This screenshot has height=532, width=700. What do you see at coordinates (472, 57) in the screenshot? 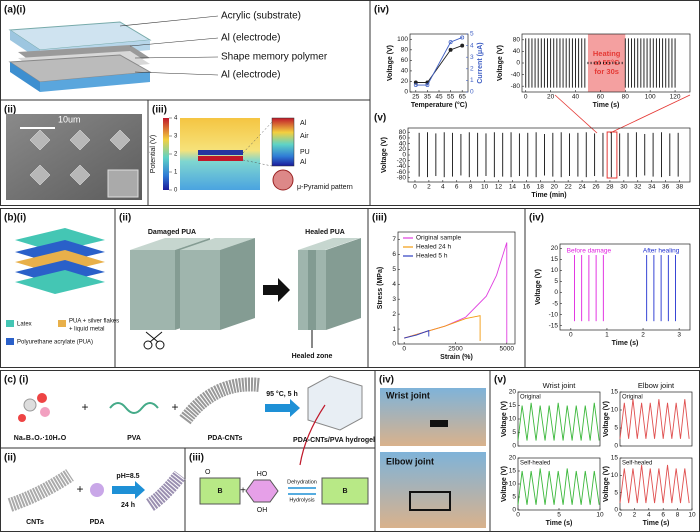
I see `y2-tick-label: 3` at bounding box center [472, 57].